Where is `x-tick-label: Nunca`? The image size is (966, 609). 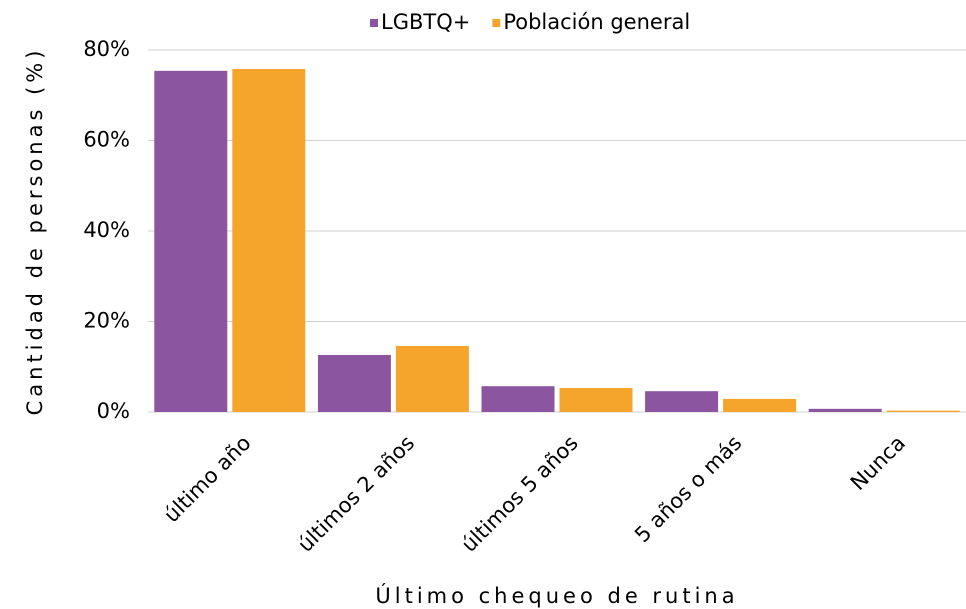
x-tick-label: Nunca is located at coordinates (878, 463).